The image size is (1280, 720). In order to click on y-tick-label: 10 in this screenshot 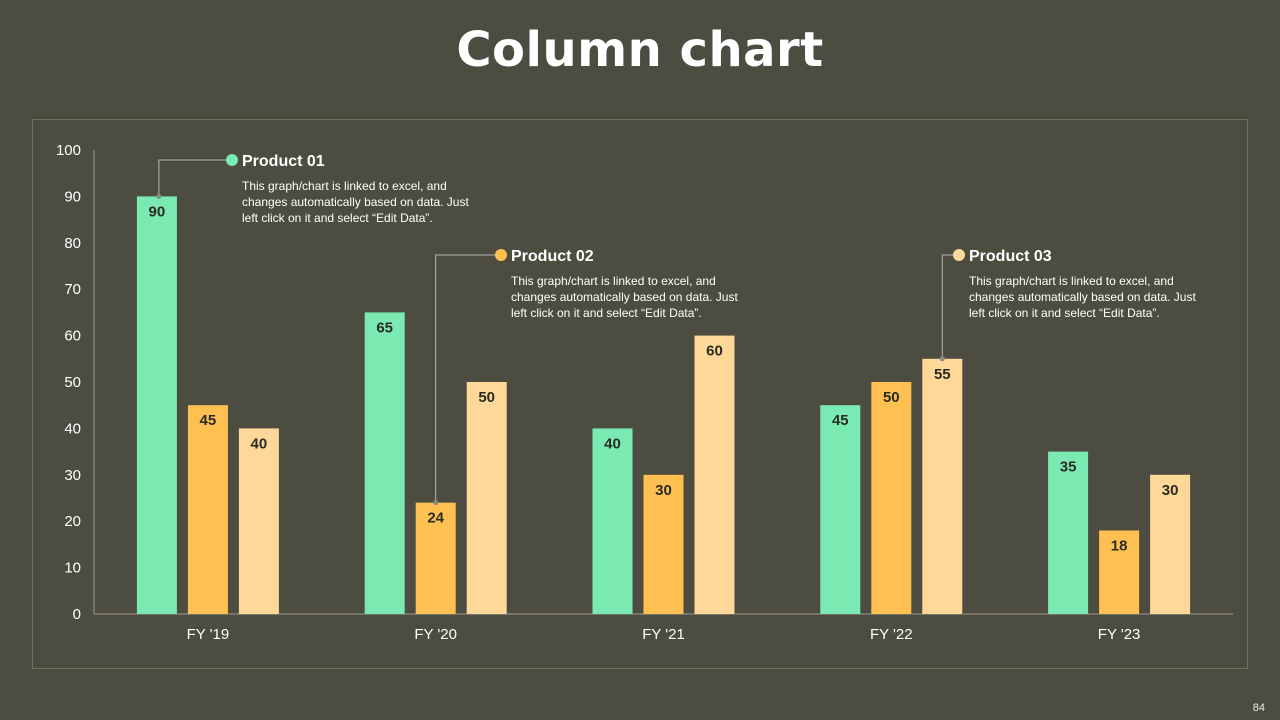, I will do `click(72, 568)`.